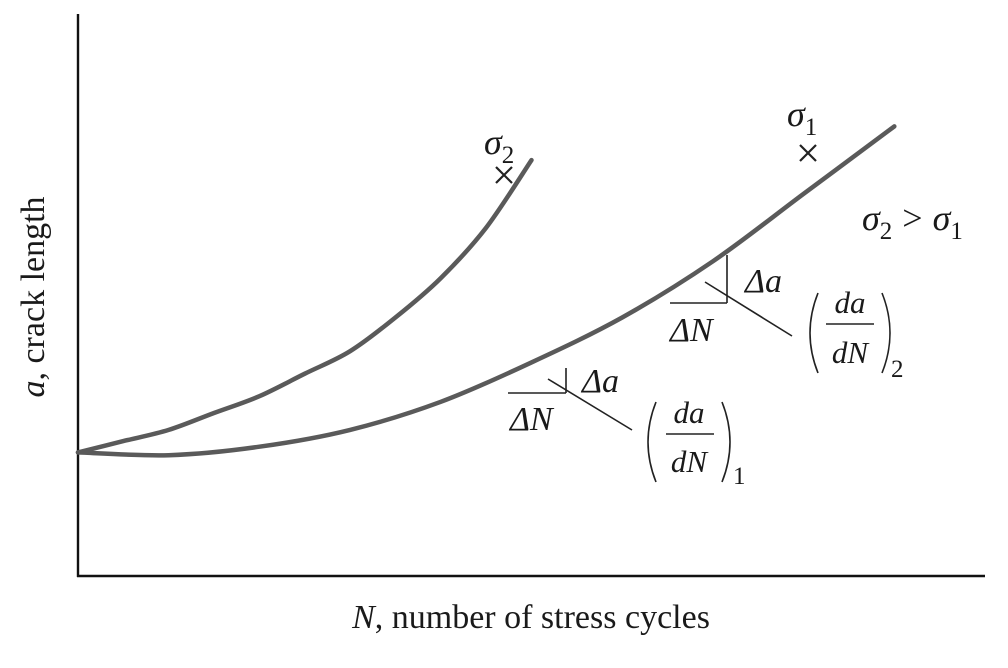 The image size is (1008, 668). What do you see at coordinates (530, 617) in the screenshot?
I see `x-axis-label: N, number of stress cycles` at bounding box center [530, 617].